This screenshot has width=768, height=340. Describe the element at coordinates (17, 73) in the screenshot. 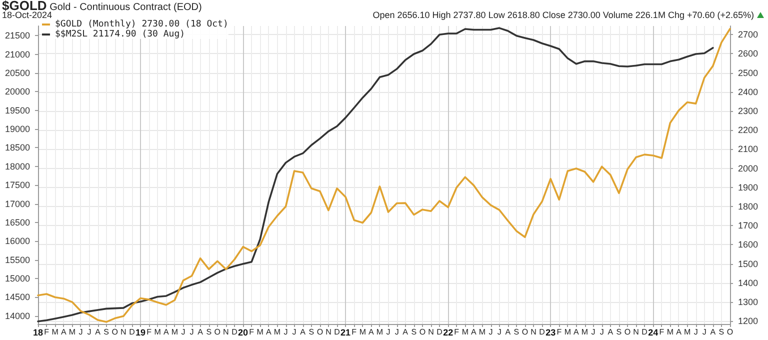

I see `y-tick-label: 20500` at that location.